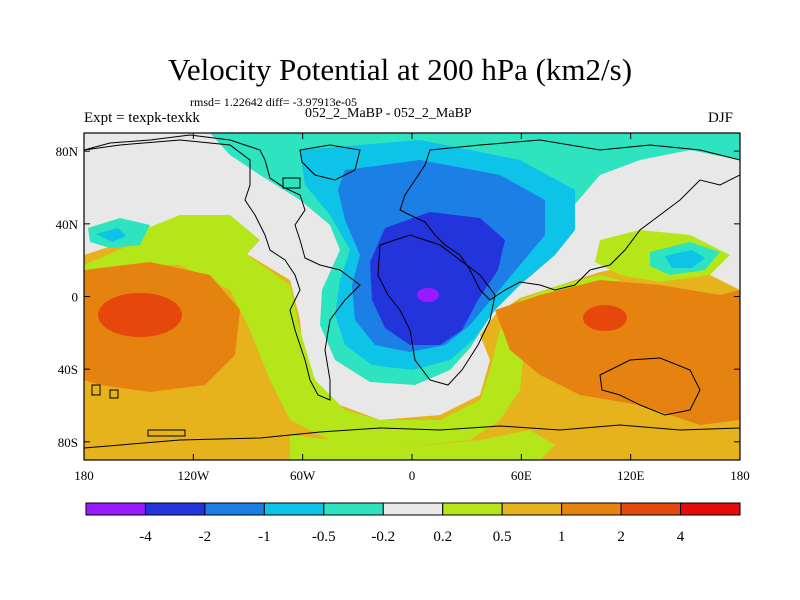 The image size is (800, 600). I want to click on field-level-0.5-south, so click(422, 445).